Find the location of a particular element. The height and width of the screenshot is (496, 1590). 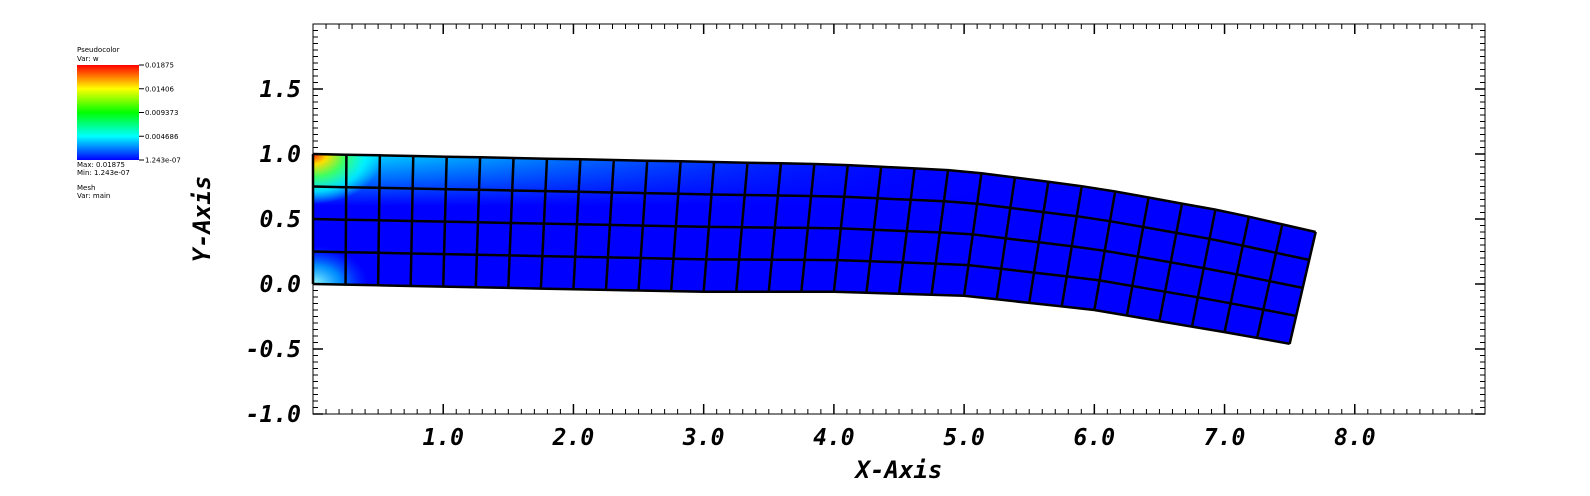

legend-var-line: Var: w is located at coordinates (88, 59).